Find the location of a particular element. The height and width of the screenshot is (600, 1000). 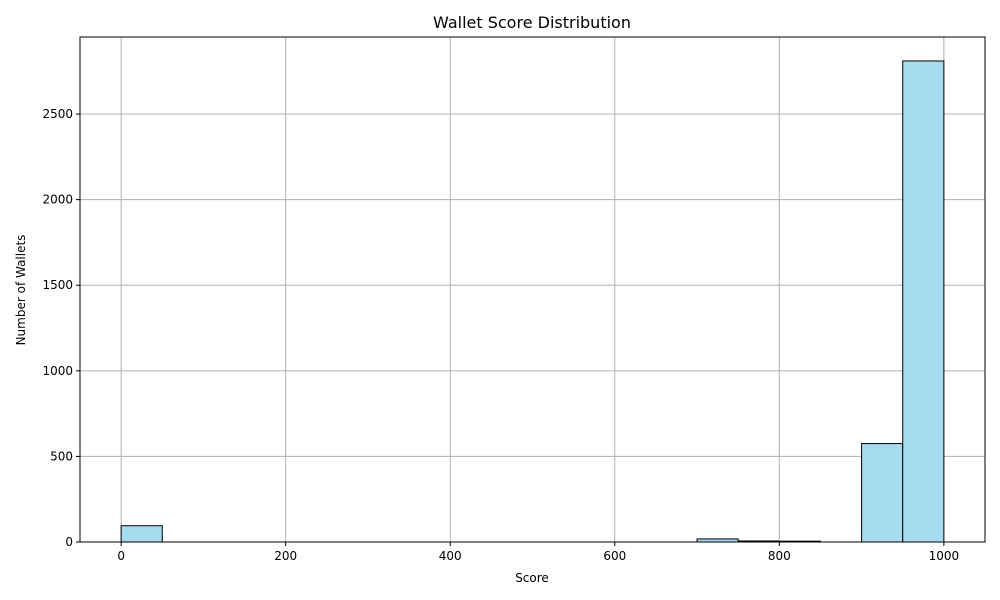

x-axis-label: Score is located at coordinates (532, 578).